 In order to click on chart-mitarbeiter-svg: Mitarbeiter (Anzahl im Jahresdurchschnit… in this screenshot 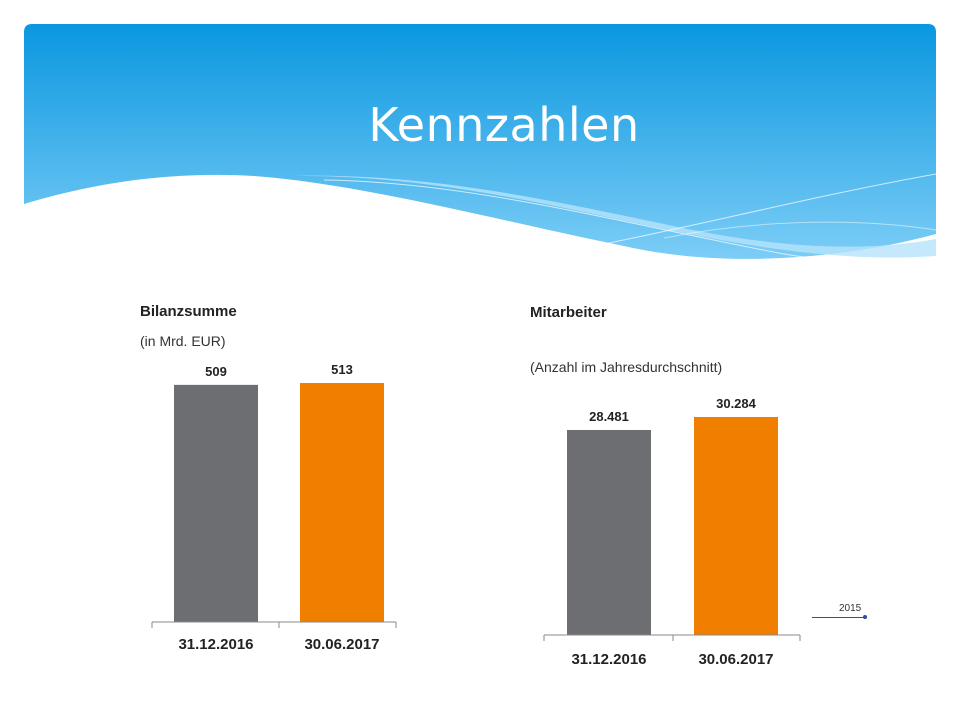, I will do `click(665, 486)`.